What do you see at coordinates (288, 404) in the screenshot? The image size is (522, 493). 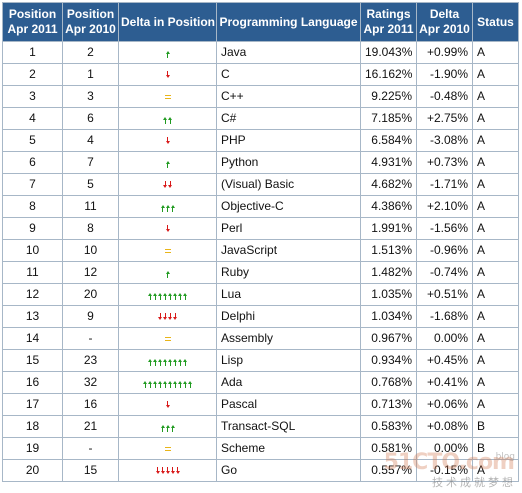 I see `language-cell: Pascal` at bounding box center [288, 404].